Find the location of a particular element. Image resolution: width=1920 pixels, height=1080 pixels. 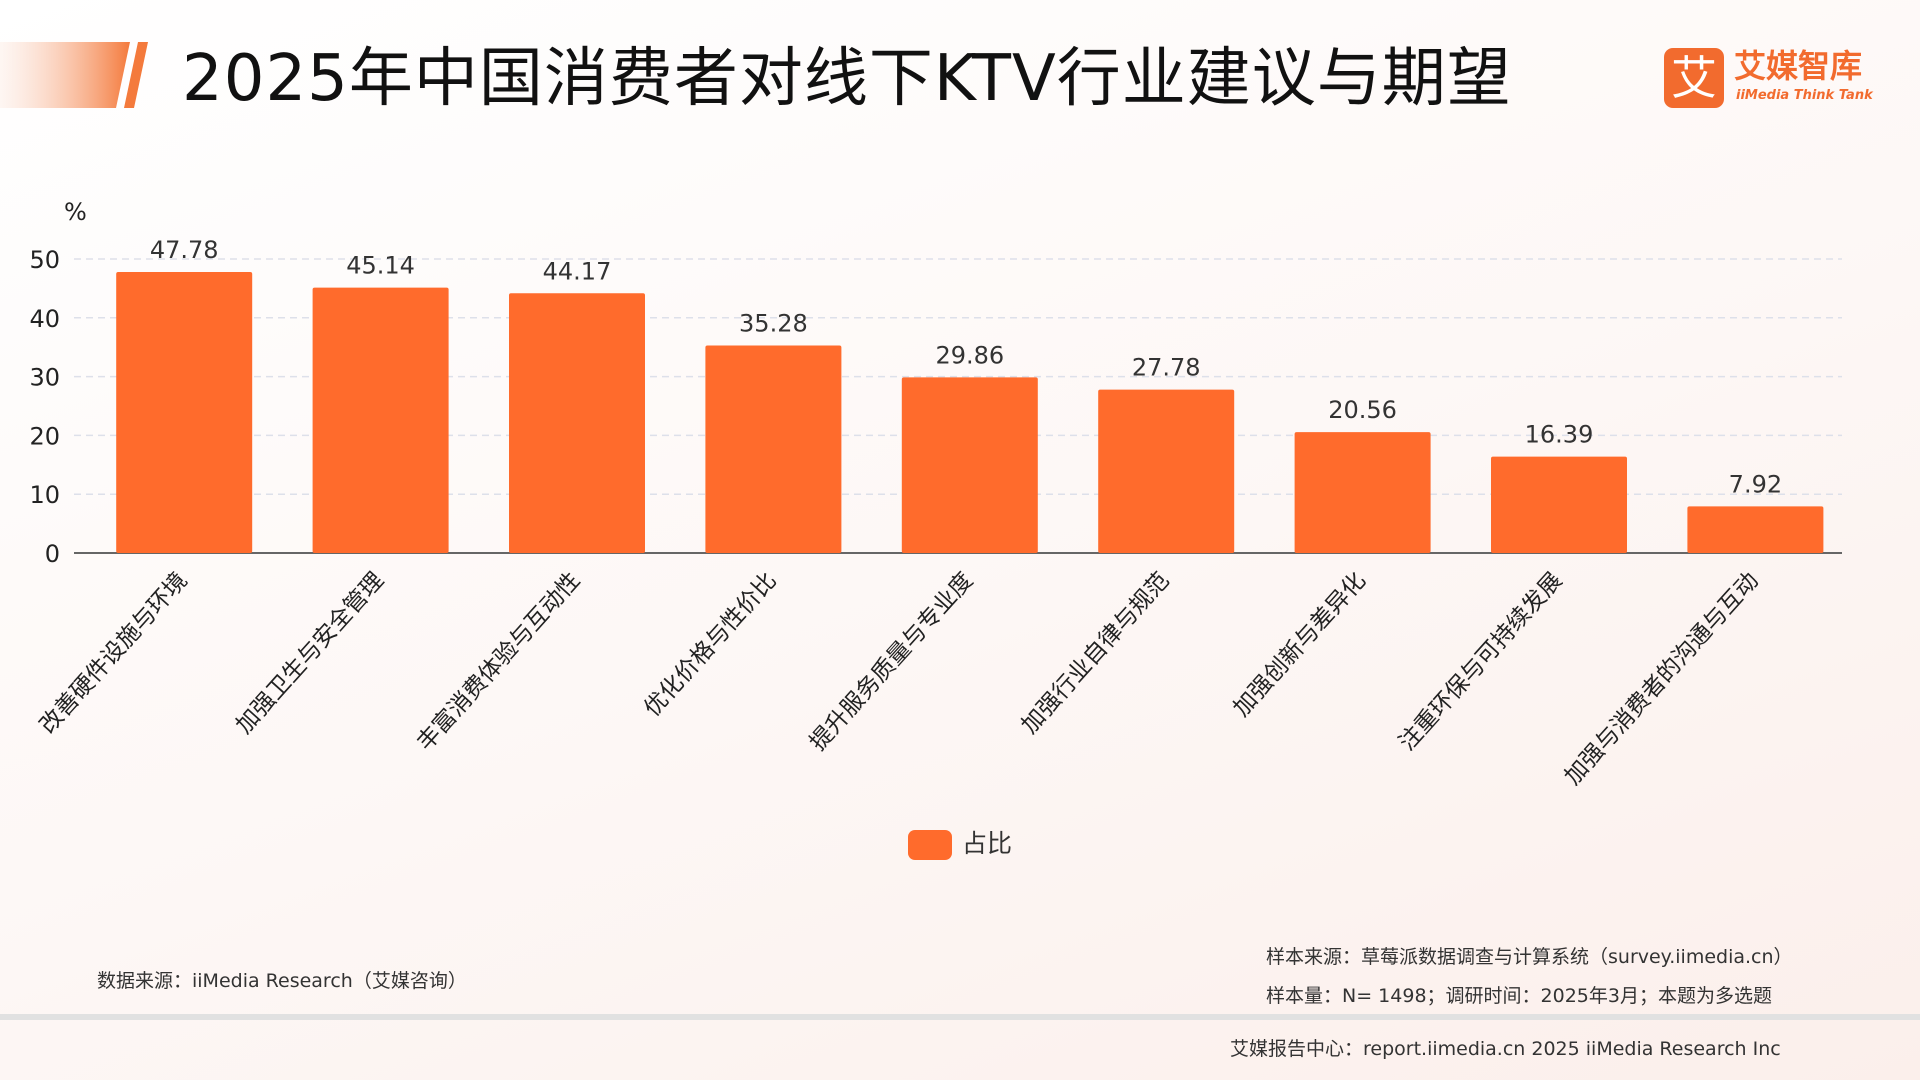

y-tick-label: 20 is located at coordinates (44, 436).